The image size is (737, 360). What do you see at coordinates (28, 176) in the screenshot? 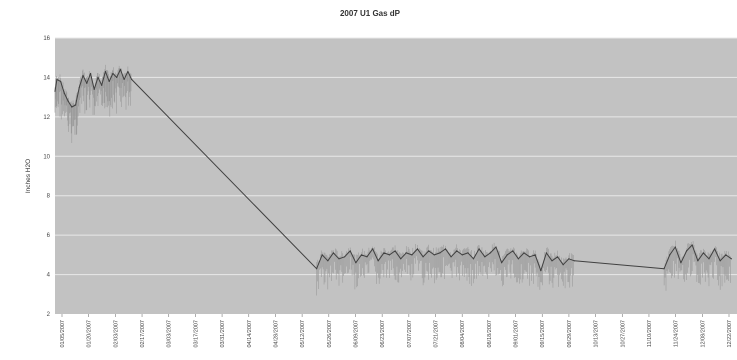
I see `y-axis-label: Inches H2O` at bounding box center [28, 176].